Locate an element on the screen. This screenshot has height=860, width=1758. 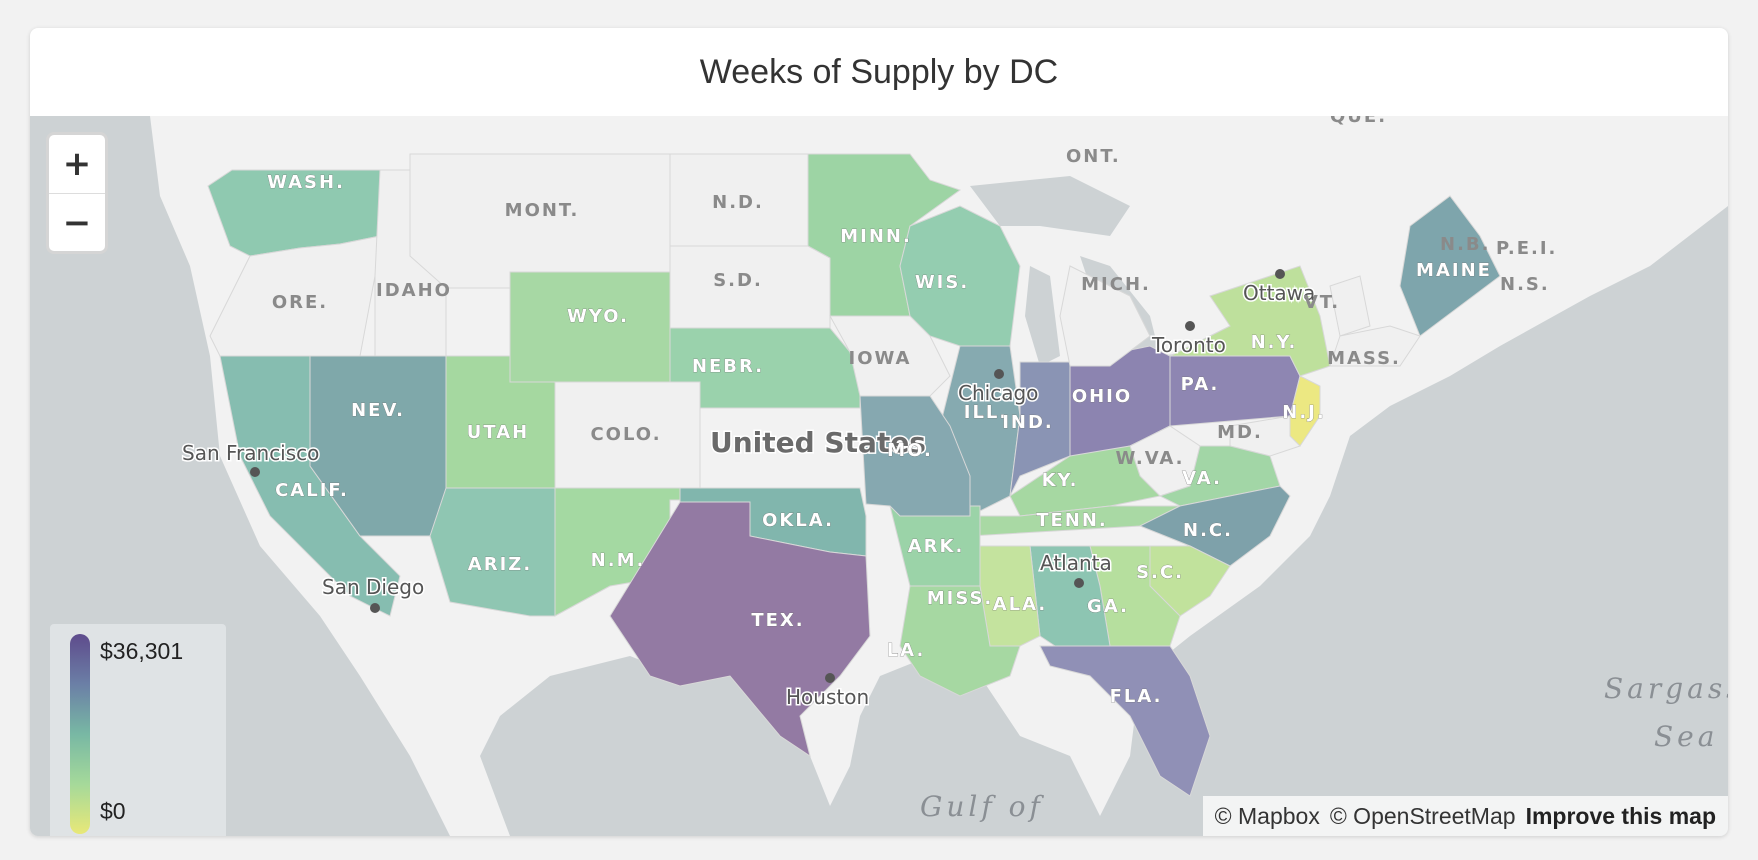
city-dot-san-francisco is located at coordinates (255, 472).